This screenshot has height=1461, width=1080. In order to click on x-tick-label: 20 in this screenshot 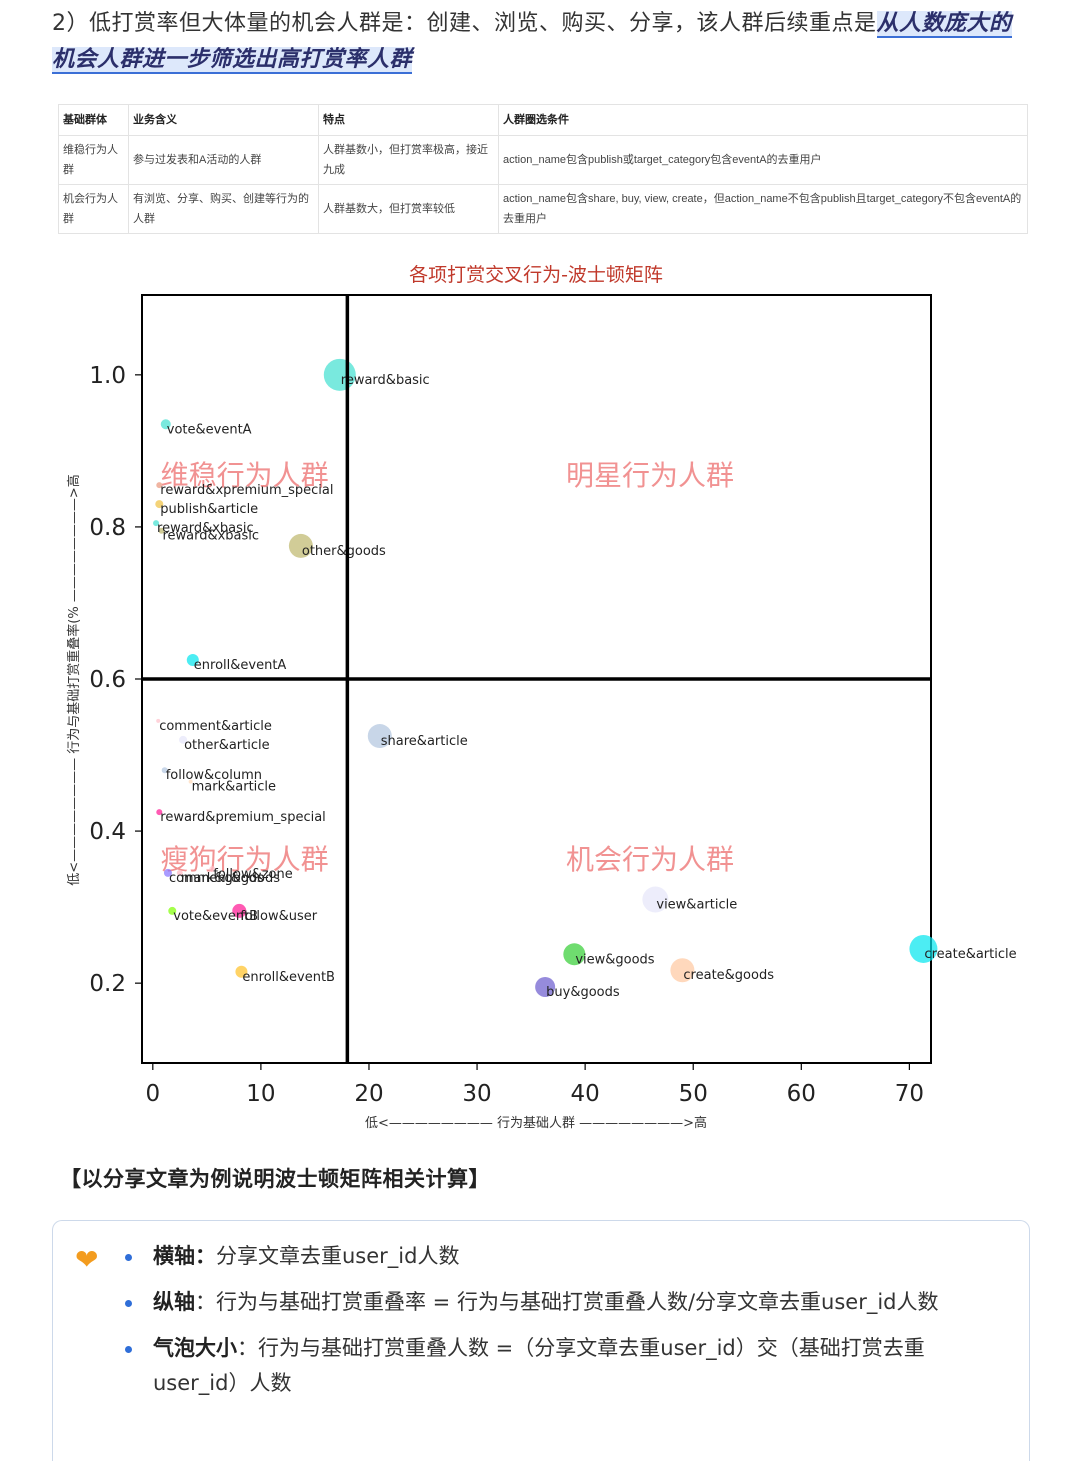, I will do `click(368, 1094)`.